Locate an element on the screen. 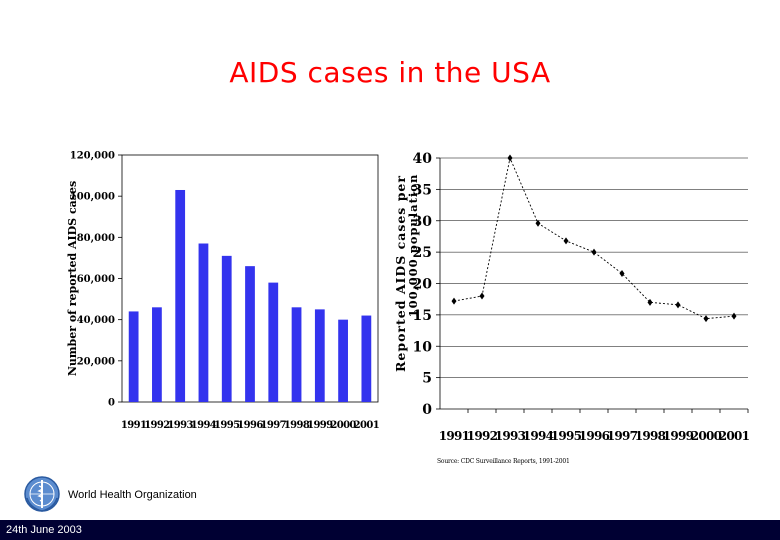 The image size is (780, 540). line-chart-ytick-label: 10 is located at coordinates (423, 347).